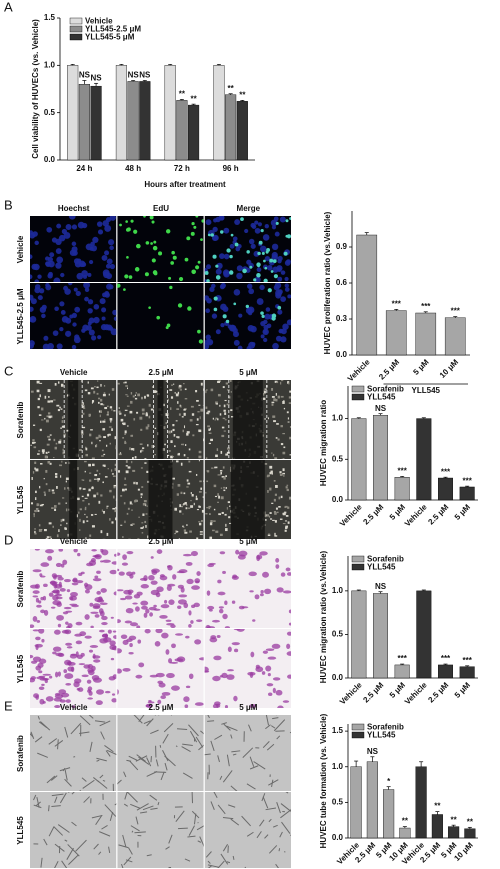 The width and height of the screenshot is (500, 869). Describe the element at coordinates (389, 781) in the screenshot. I see `significance-label: *` at that location.